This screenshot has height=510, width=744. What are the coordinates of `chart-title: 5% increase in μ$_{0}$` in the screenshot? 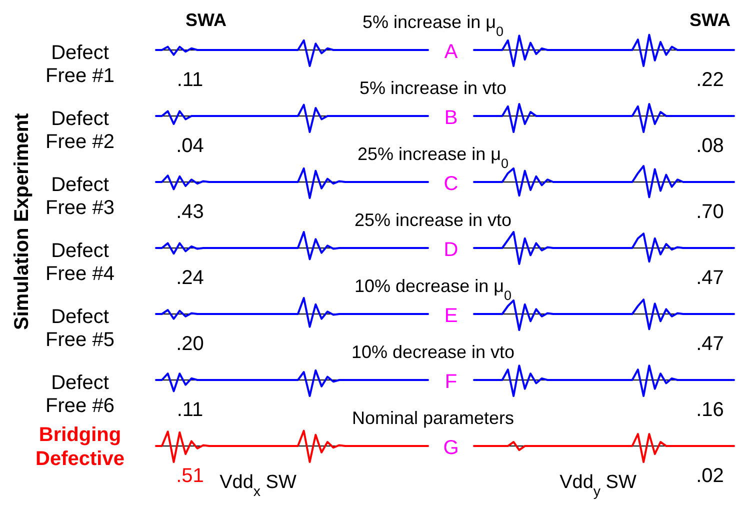 It's located at (433, 25).